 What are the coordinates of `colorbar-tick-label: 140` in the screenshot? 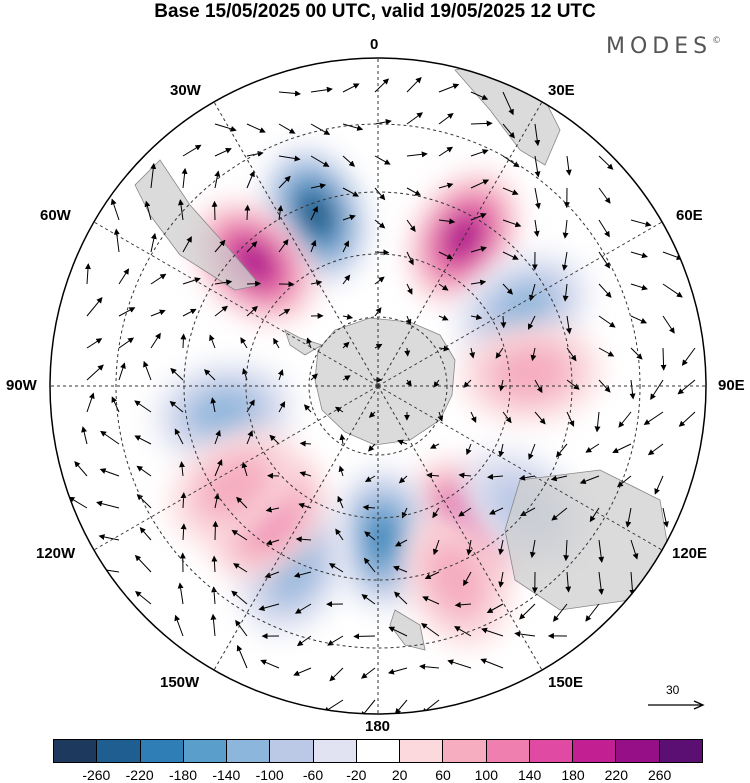 It's located at (529, 775).